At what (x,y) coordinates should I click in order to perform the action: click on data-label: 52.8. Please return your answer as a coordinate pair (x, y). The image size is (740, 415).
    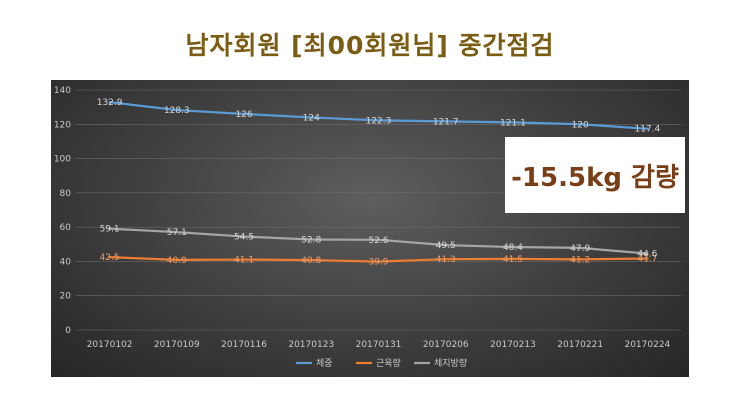
    Looking at the image, I should click on (311, 240).